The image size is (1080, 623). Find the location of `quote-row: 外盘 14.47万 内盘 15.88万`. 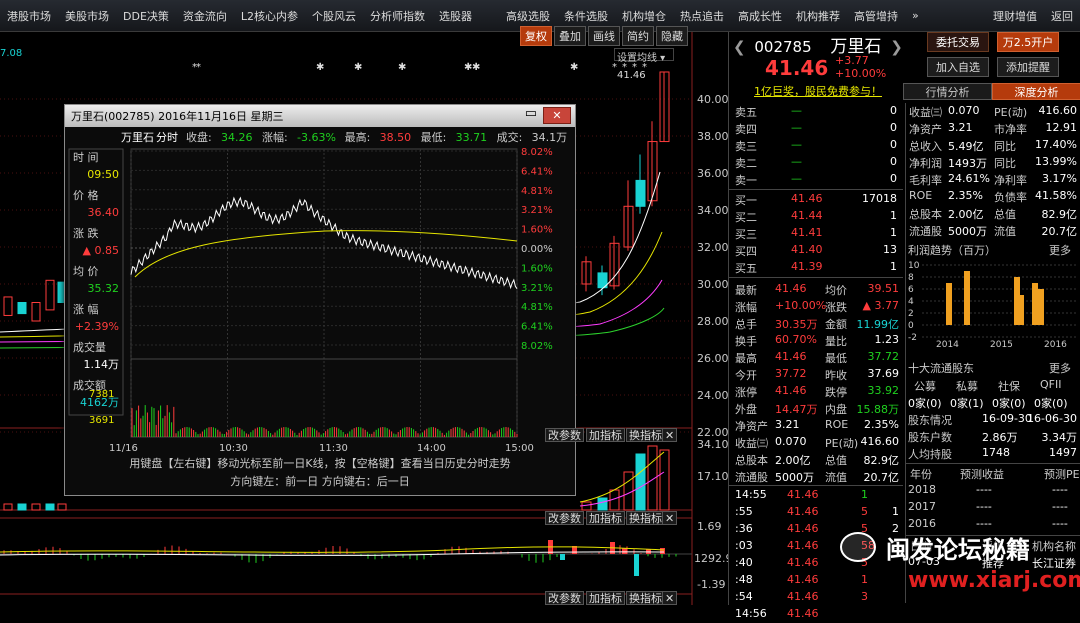

quote-row: 外盘 14.47万 内盘 15.88万 is located at coordinates (816, 408).